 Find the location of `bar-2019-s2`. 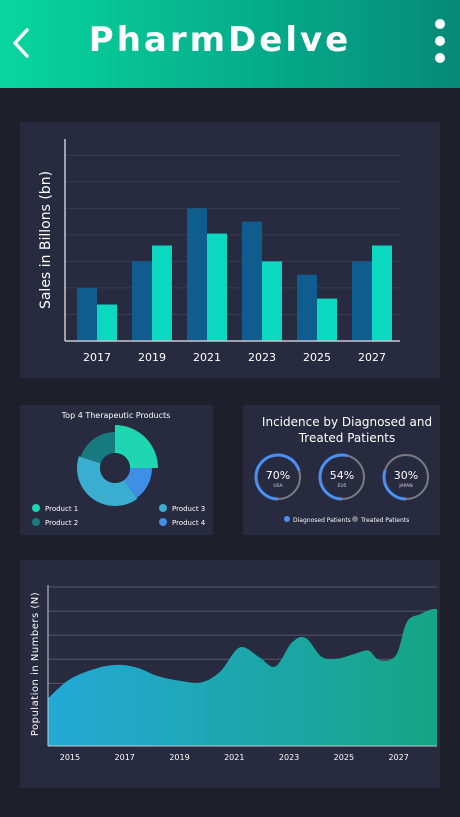

bar-2019-s2 is located at coordinates (162, 293).